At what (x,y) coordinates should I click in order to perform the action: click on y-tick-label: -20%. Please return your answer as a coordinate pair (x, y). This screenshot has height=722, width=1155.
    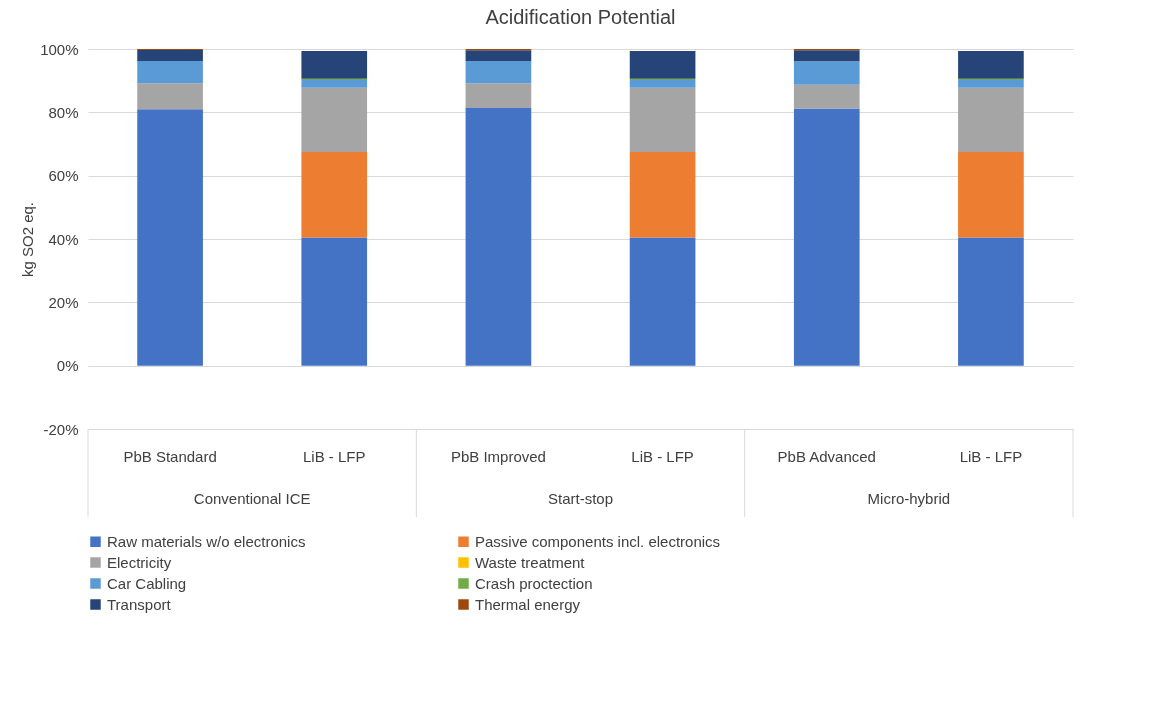
    Looking at the image, I should click on (61, 429).